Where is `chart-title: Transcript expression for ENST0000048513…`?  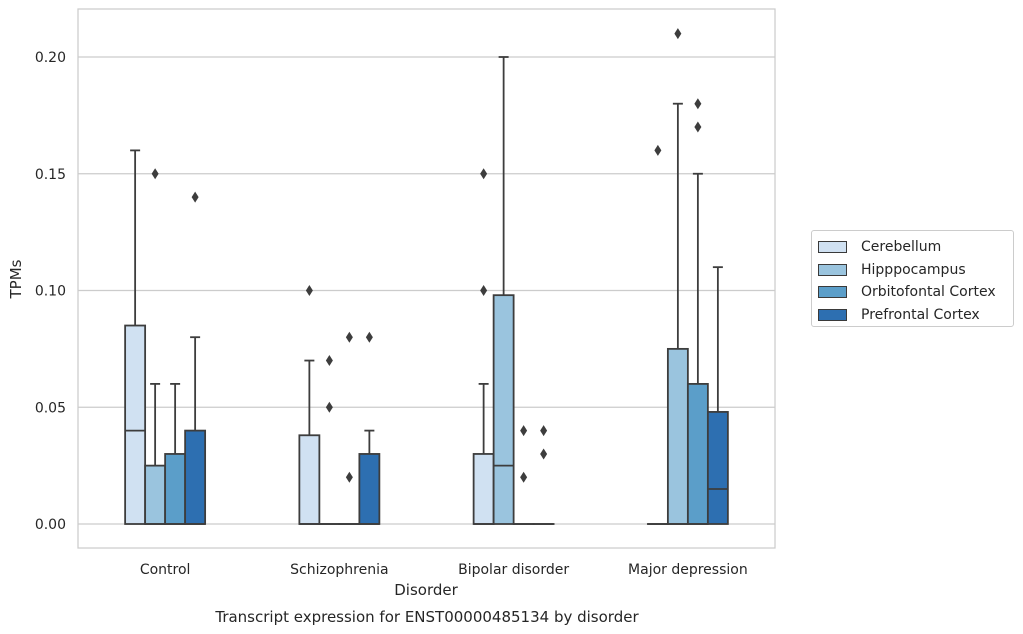
chart-title: Transcript expression for ENST0000048513… is located at coordinates (426, 617).